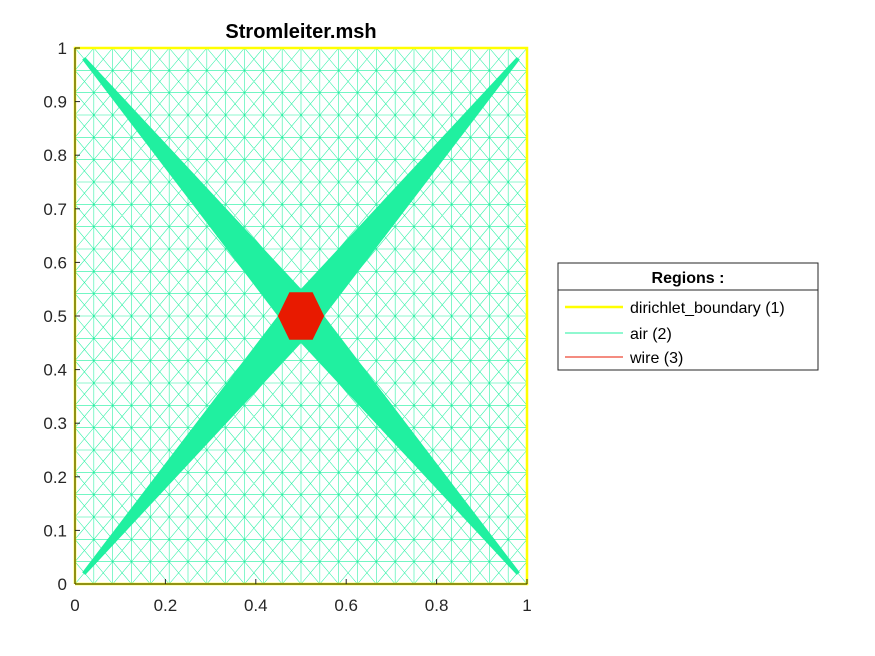  I want to click on legend-box, so click(688, 316).